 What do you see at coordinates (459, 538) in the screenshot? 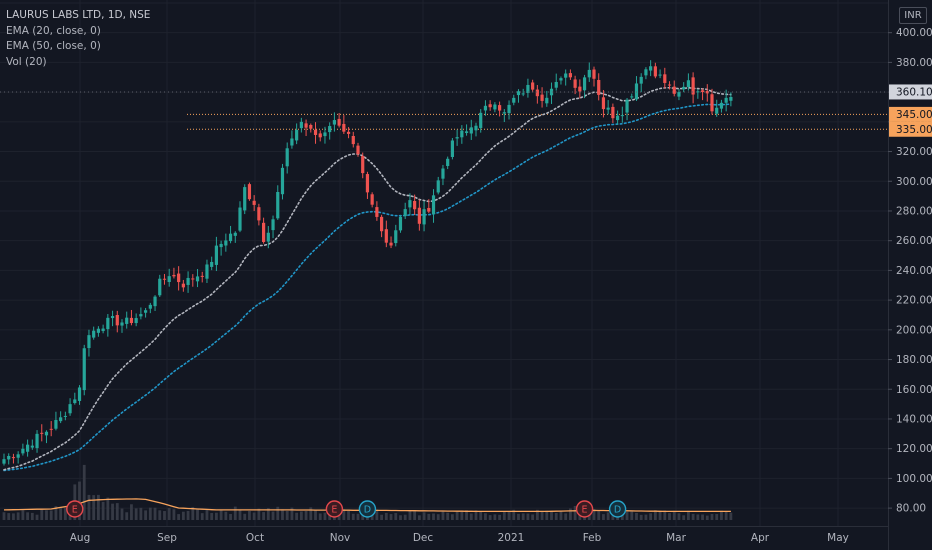
I see `time-axis: Aug Sep Oct Nov Dec 2021 Feb Mar Apr May` at bounding box center [459, 538].